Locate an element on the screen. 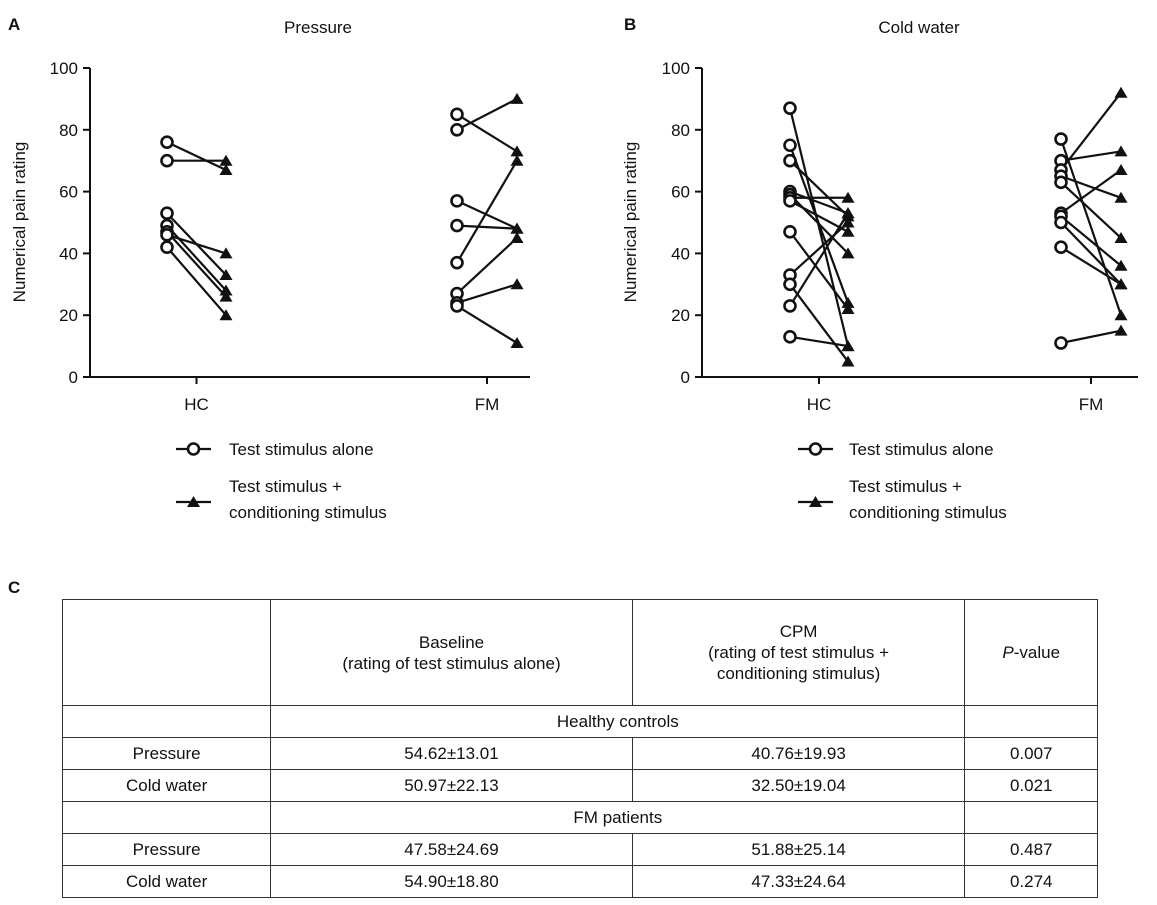  panel-letter-c: C is located at coordinates (14, 587).